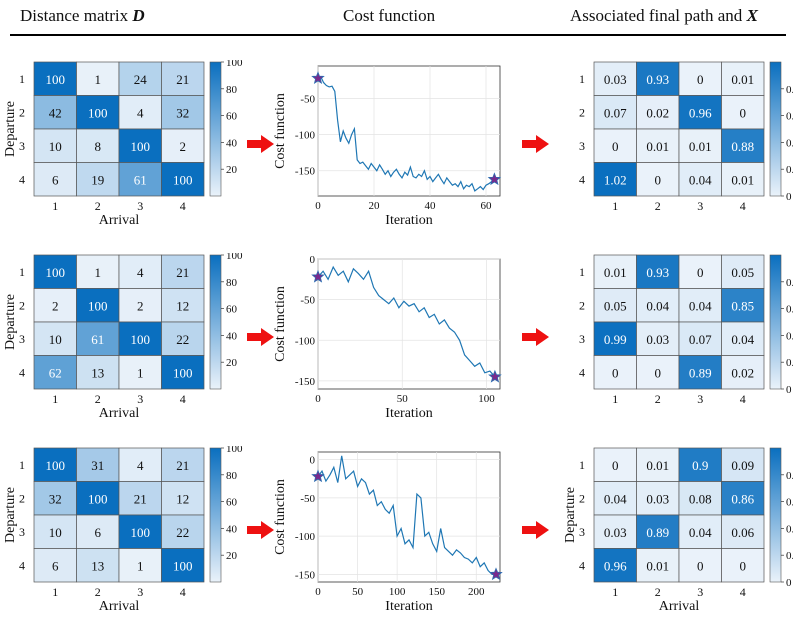  What do you see at coordinates (615, 532) in the screenshot?
I see `cell-value-label: 0.03` at bounding box center [615, 532].